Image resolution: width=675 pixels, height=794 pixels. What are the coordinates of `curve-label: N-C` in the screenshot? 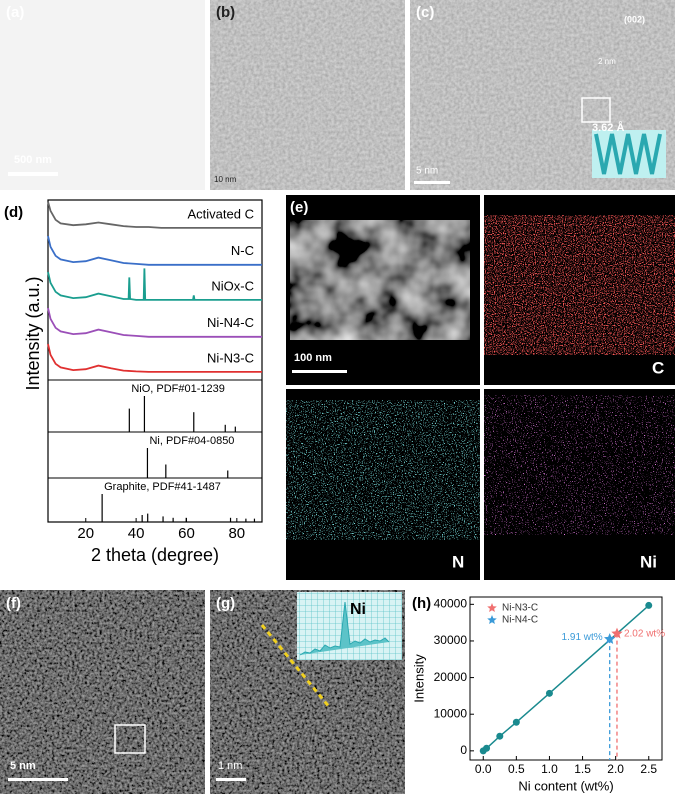 It's located at (242, 250).